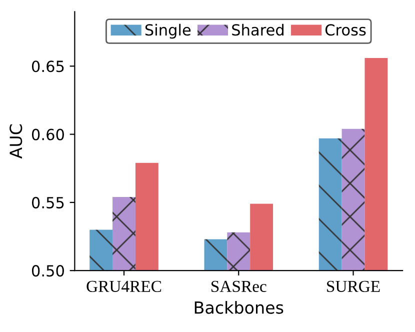 This screenshot has width=415, height=332. What do you see at coordinates (345, 30) in the screenshot?
I see `legend-label: Cross` at bounding box center [345, 30].